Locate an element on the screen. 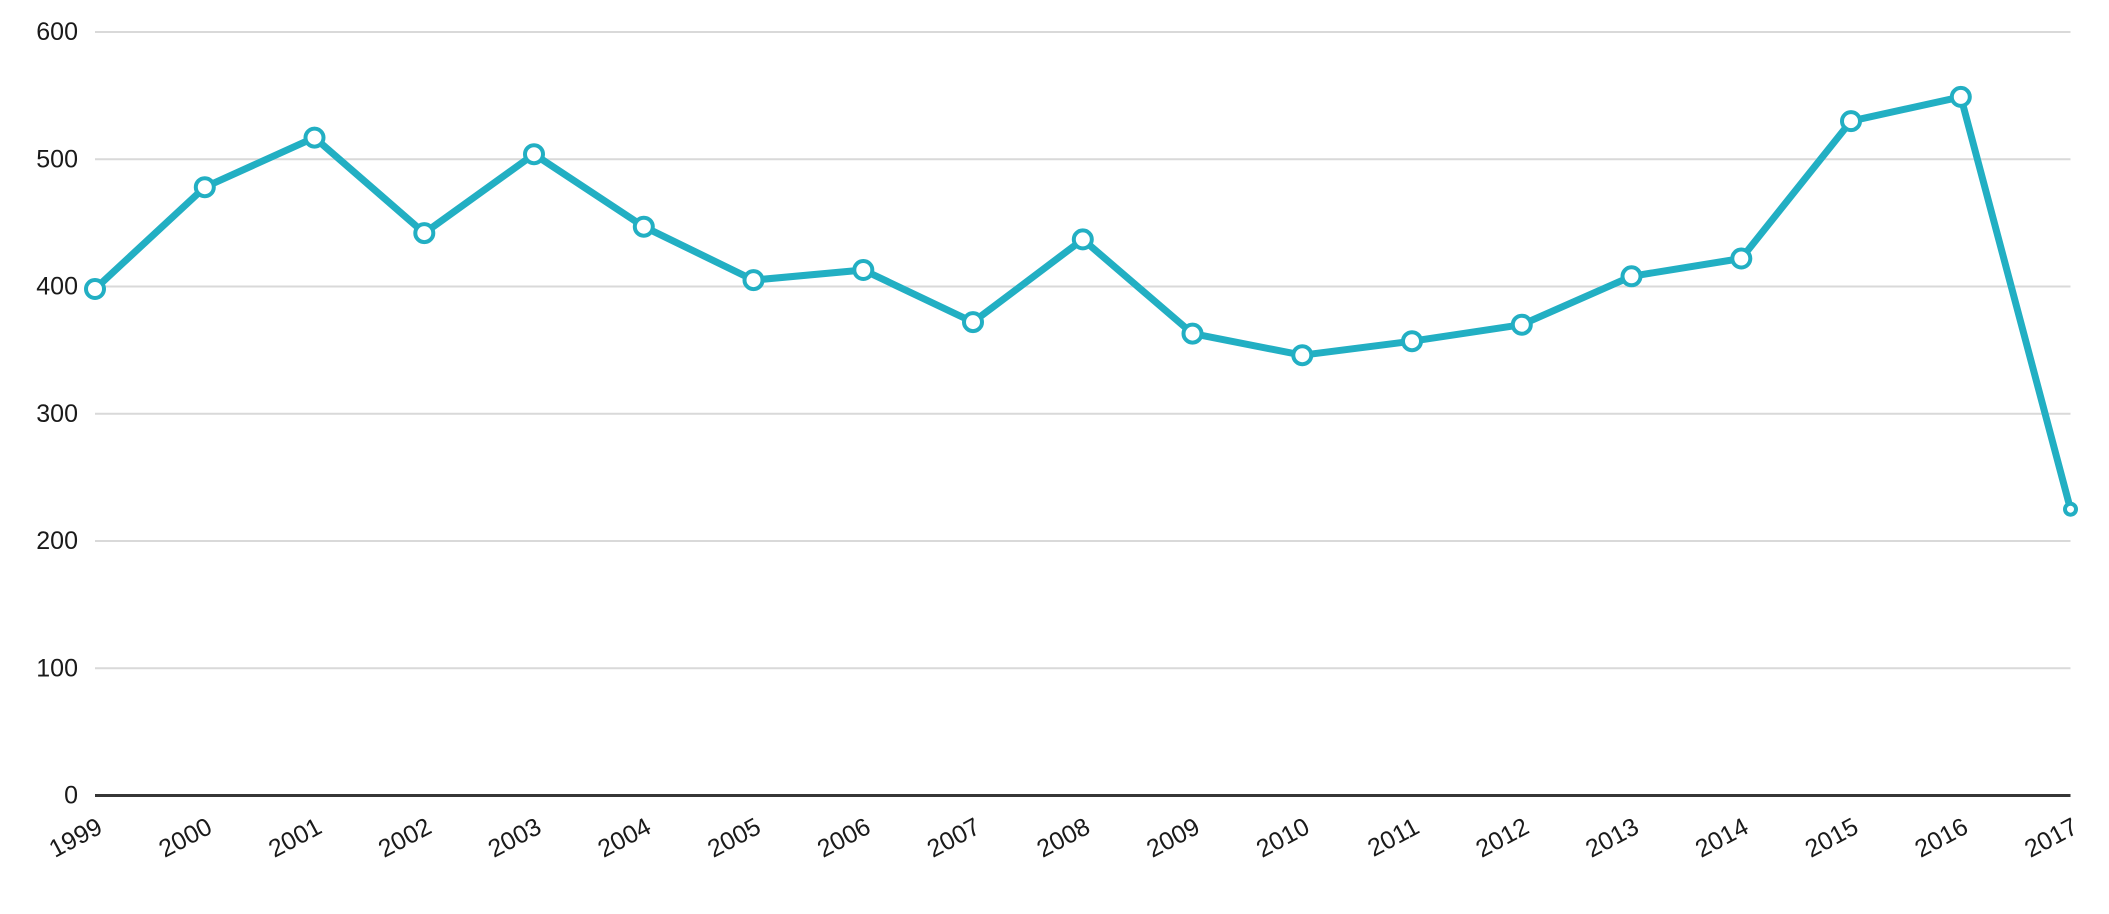 The image size is (2109, 914). y-axis-tick-label: 100 is located at coordinates (57, 668).